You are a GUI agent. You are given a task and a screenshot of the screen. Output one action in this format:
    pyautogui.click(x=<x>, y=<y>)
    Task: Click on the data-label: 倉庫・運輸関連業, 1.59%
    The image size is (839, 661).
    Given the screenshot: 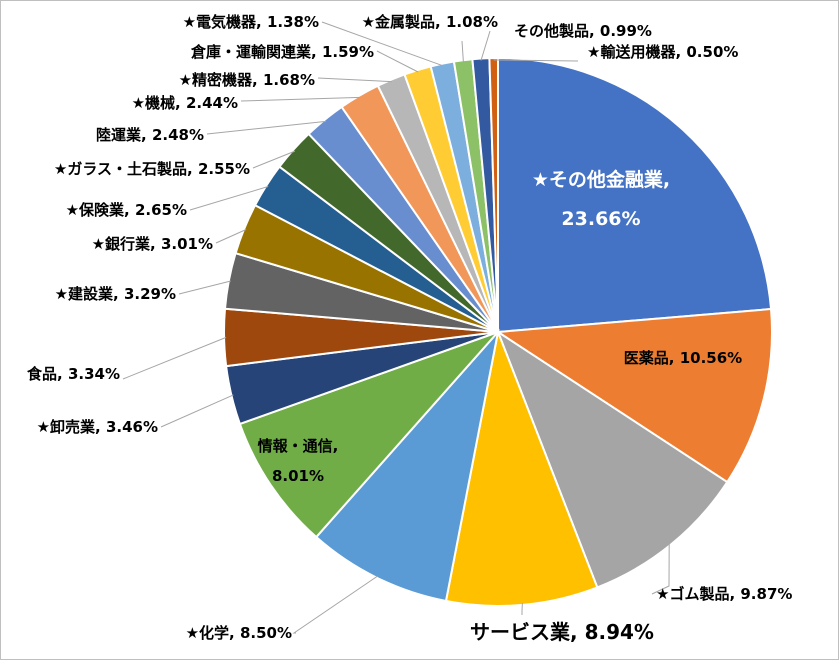 What is the action you would take?
    pyautogui.click(x=282, y=52)
    